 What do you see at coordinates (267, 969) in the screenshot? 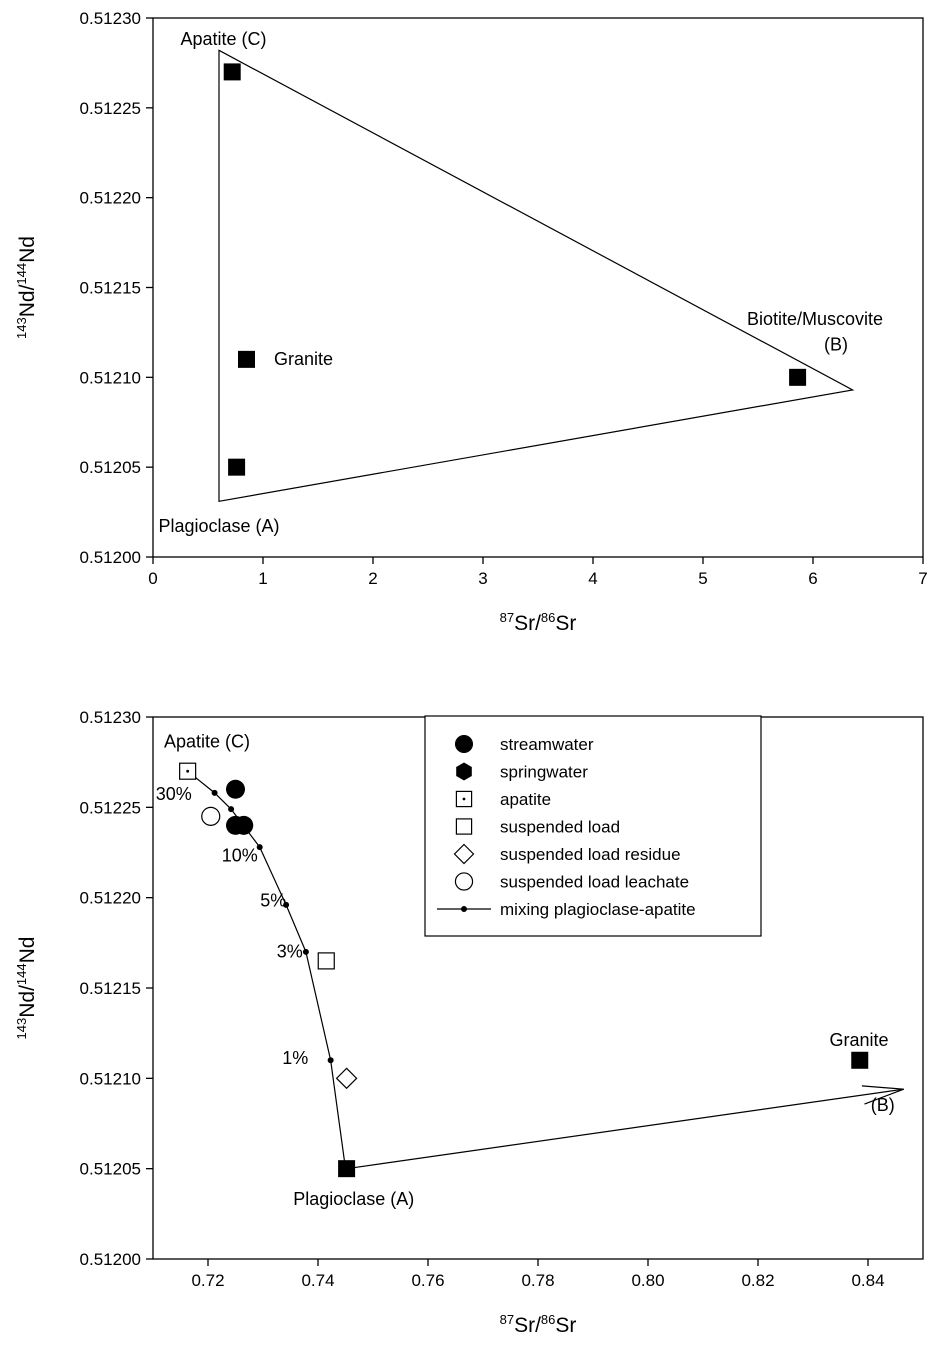
I see `bottom-mixing-line` at bounding box center [267, 969].